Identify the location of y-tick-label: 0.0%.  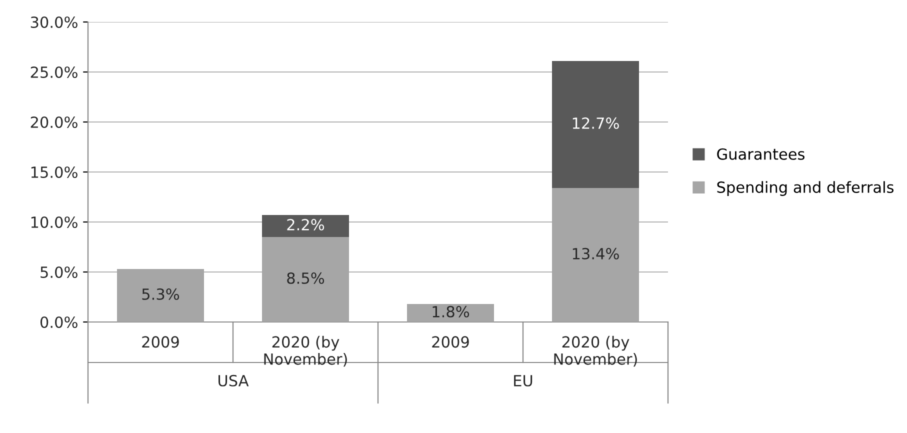
(59, 322).